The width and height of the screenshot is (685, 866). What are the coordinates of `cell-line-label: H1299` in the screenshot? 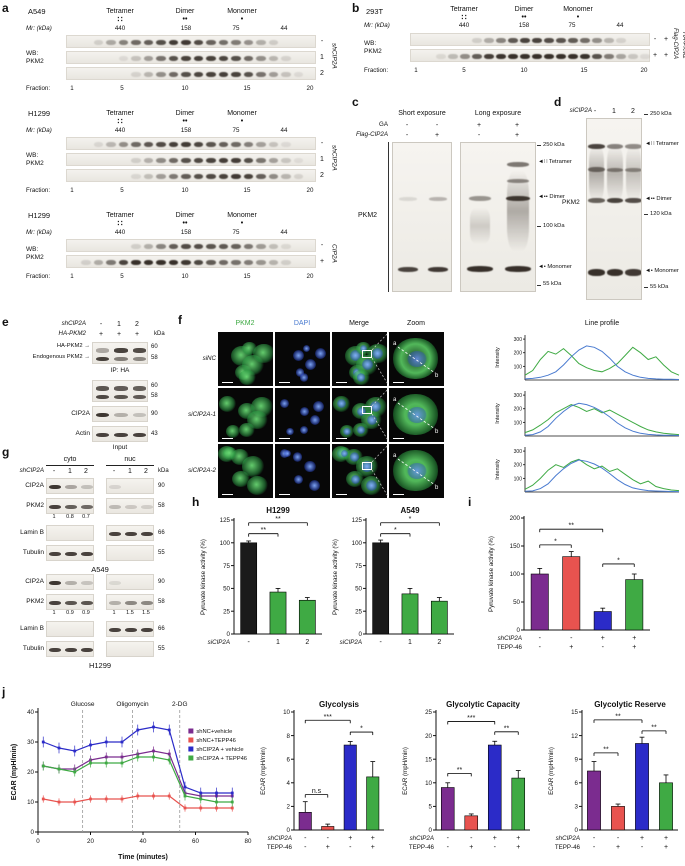 It's located at (39, 215).